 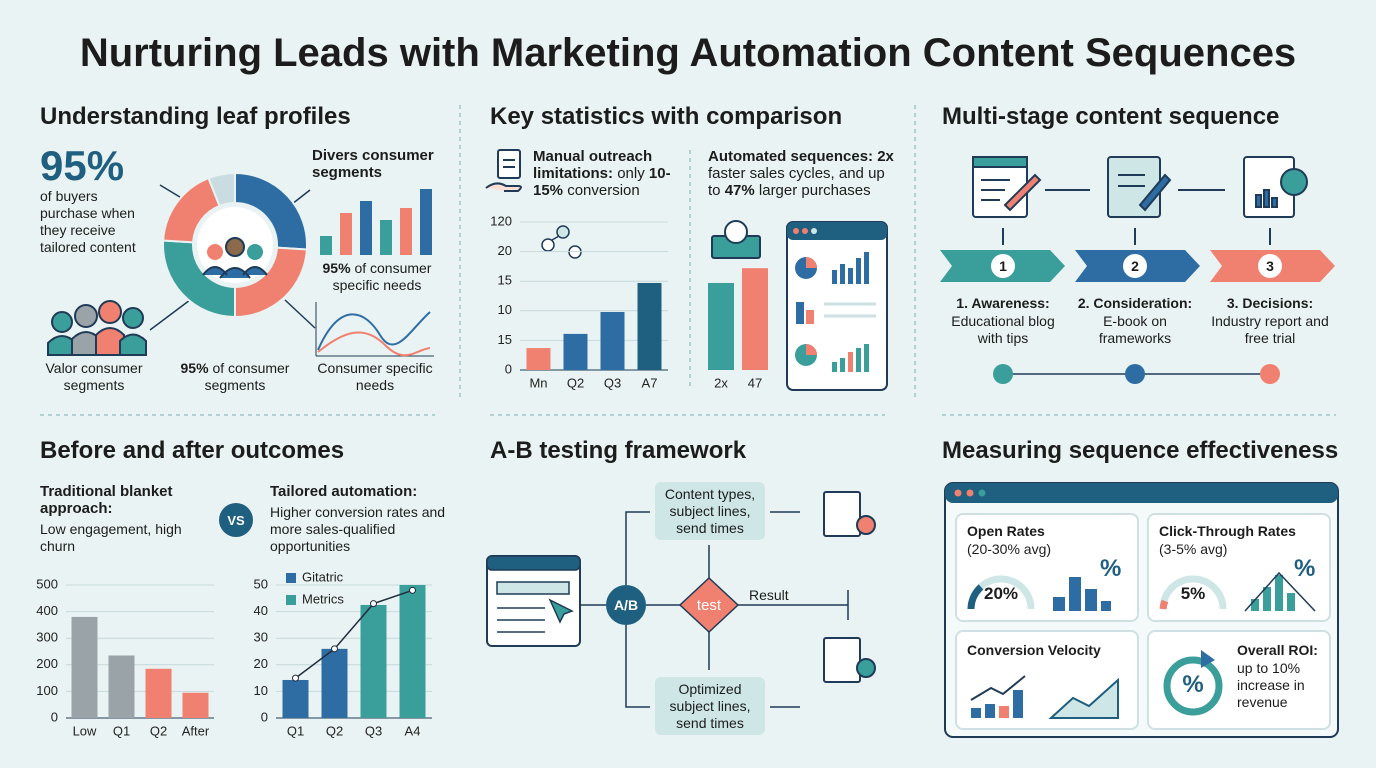 I want to click on y-tick-label: 20, so click(x=505, y=250).